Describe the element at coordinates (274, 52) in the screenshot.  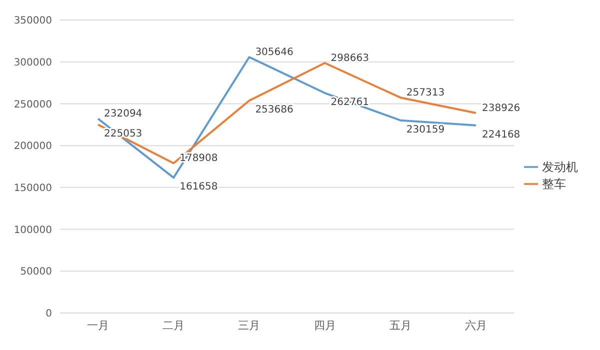
I see `data-label: 305646` at that location.